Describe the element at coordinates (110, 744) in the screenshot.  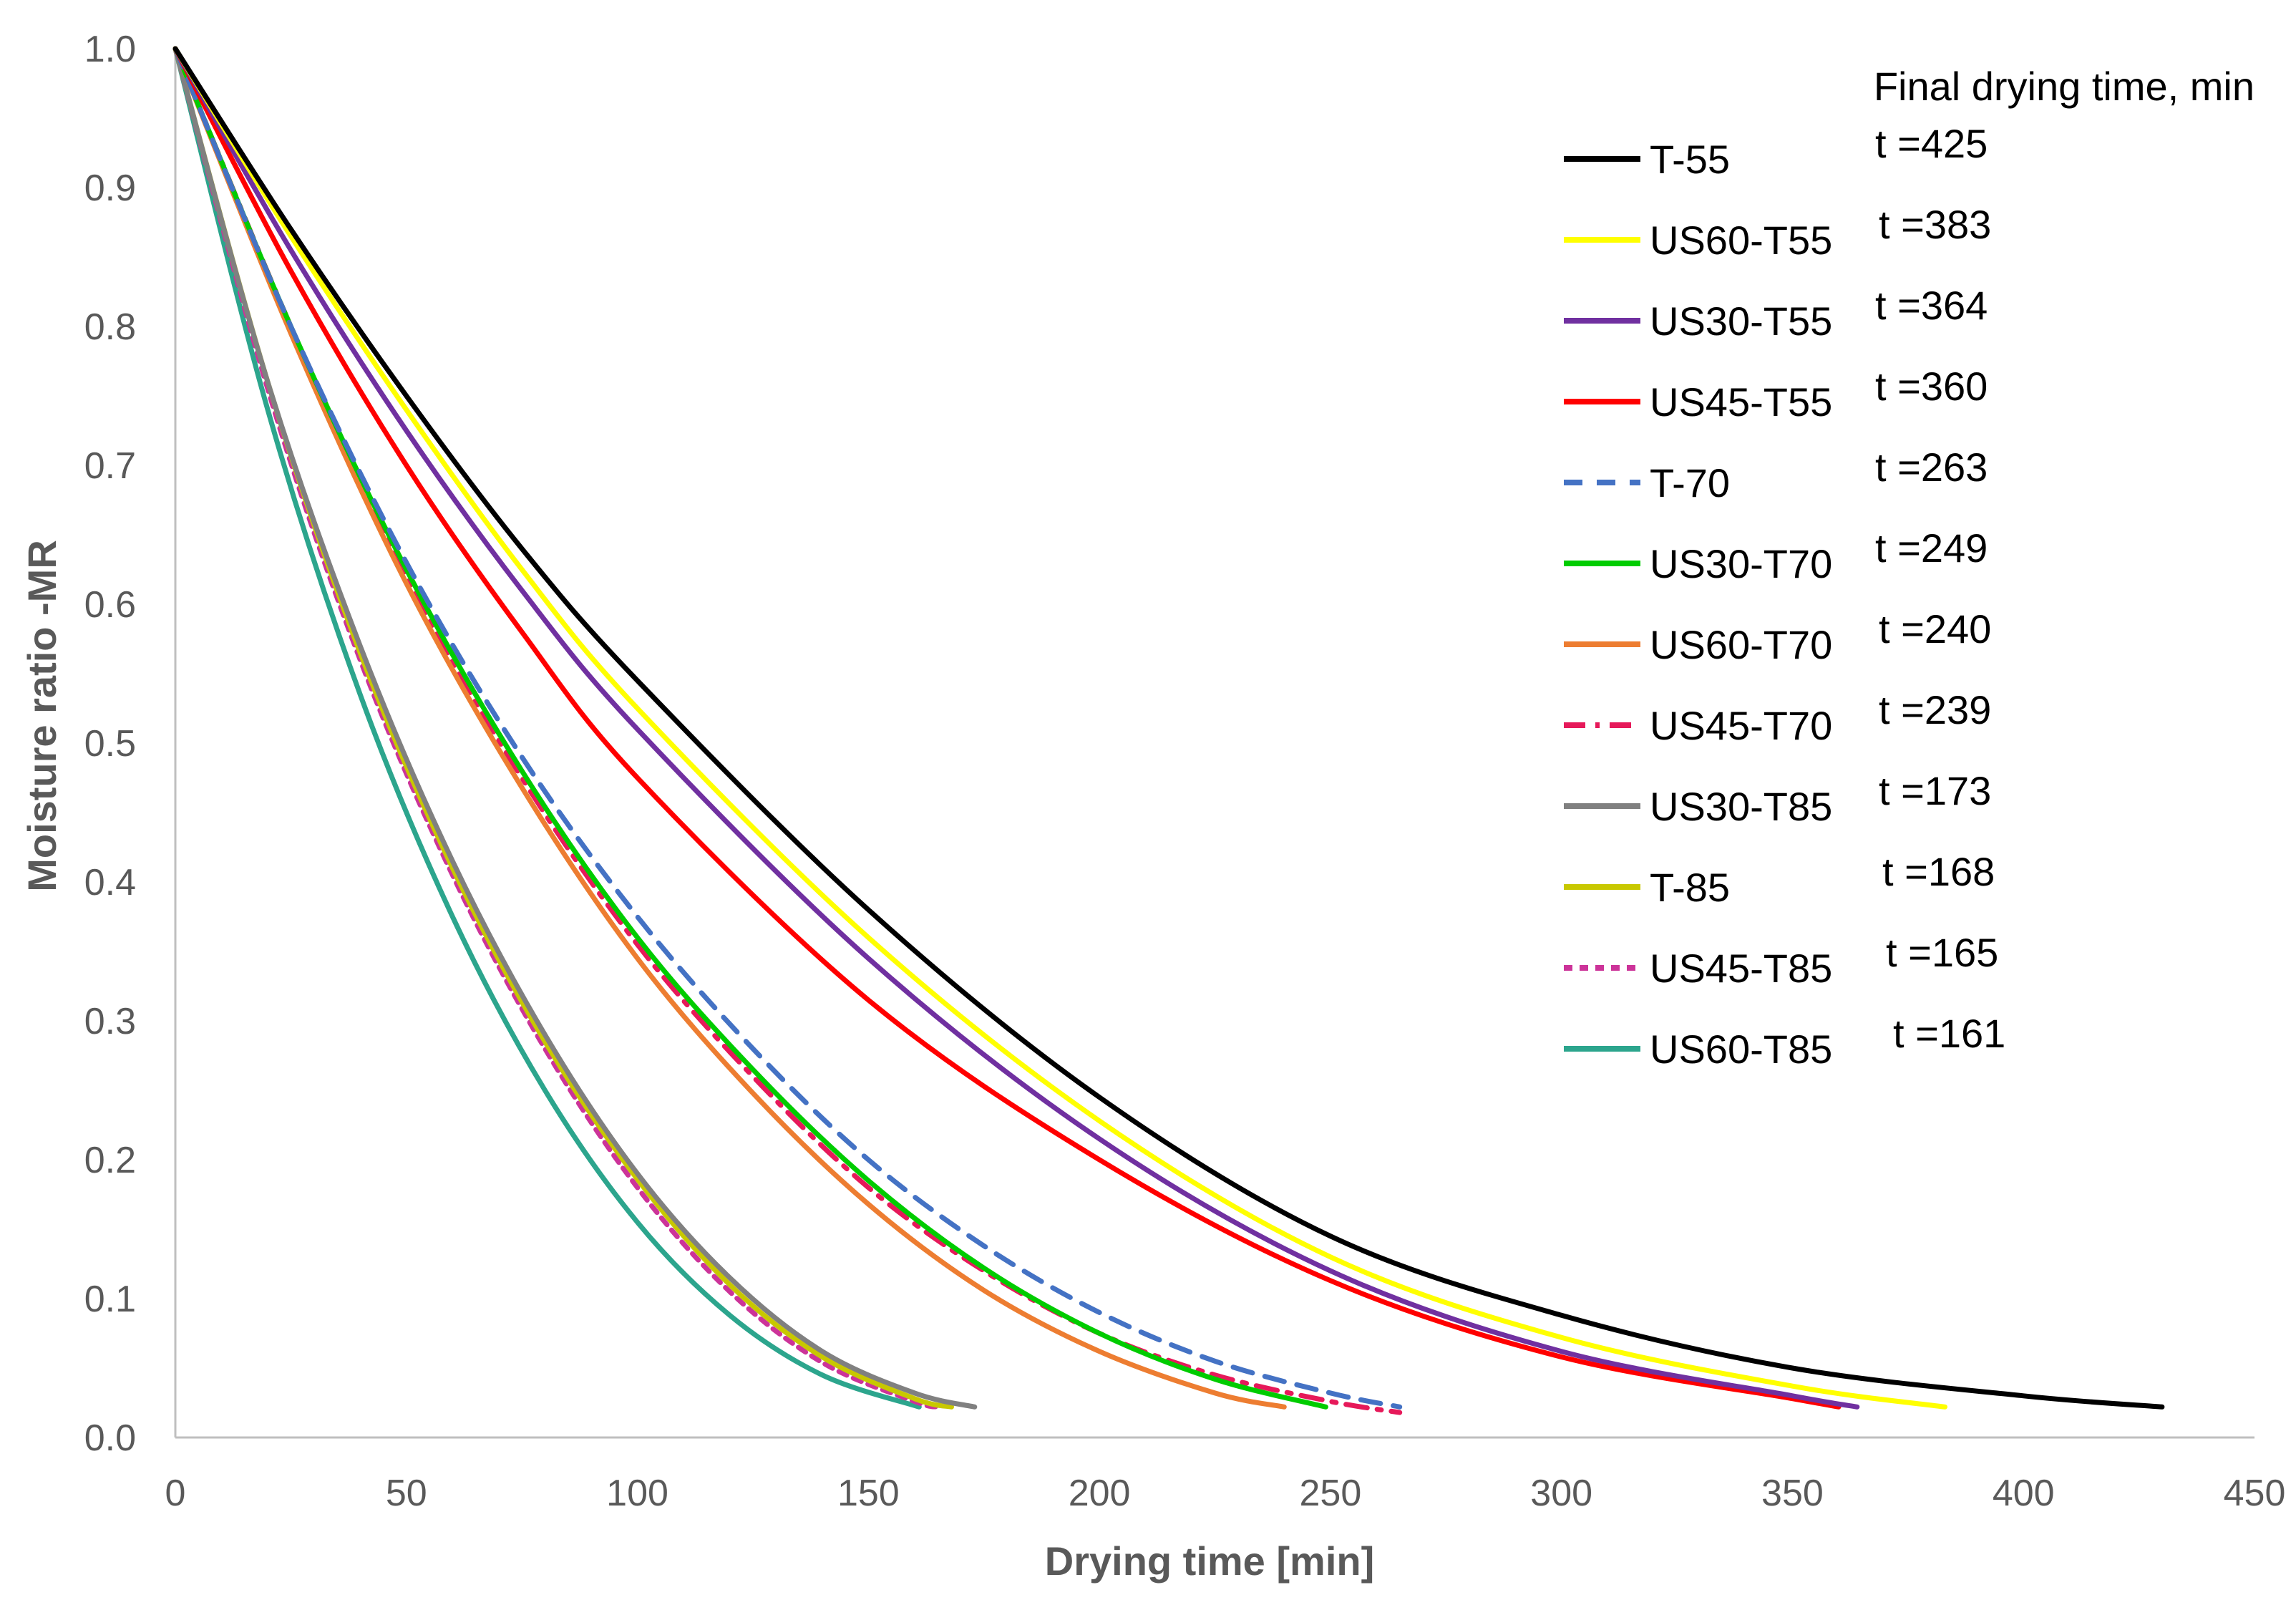
I see `y-tick-label: 0.5` at that location.